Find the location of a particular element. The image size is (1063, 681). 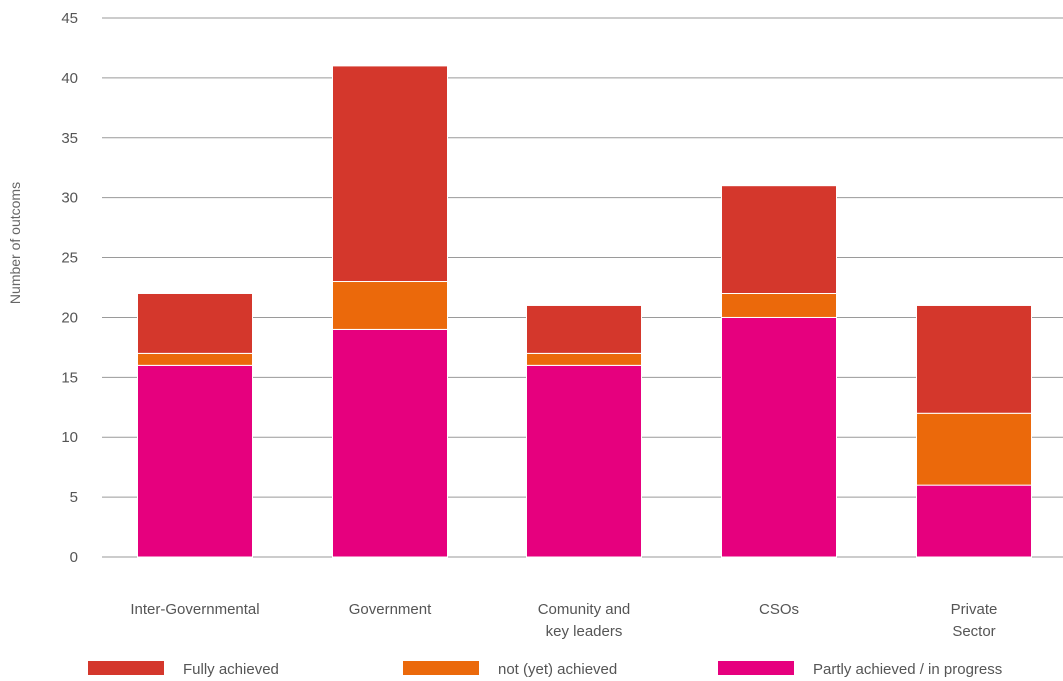

x-tick-label: key leaders is located at coordinates (584, 631).